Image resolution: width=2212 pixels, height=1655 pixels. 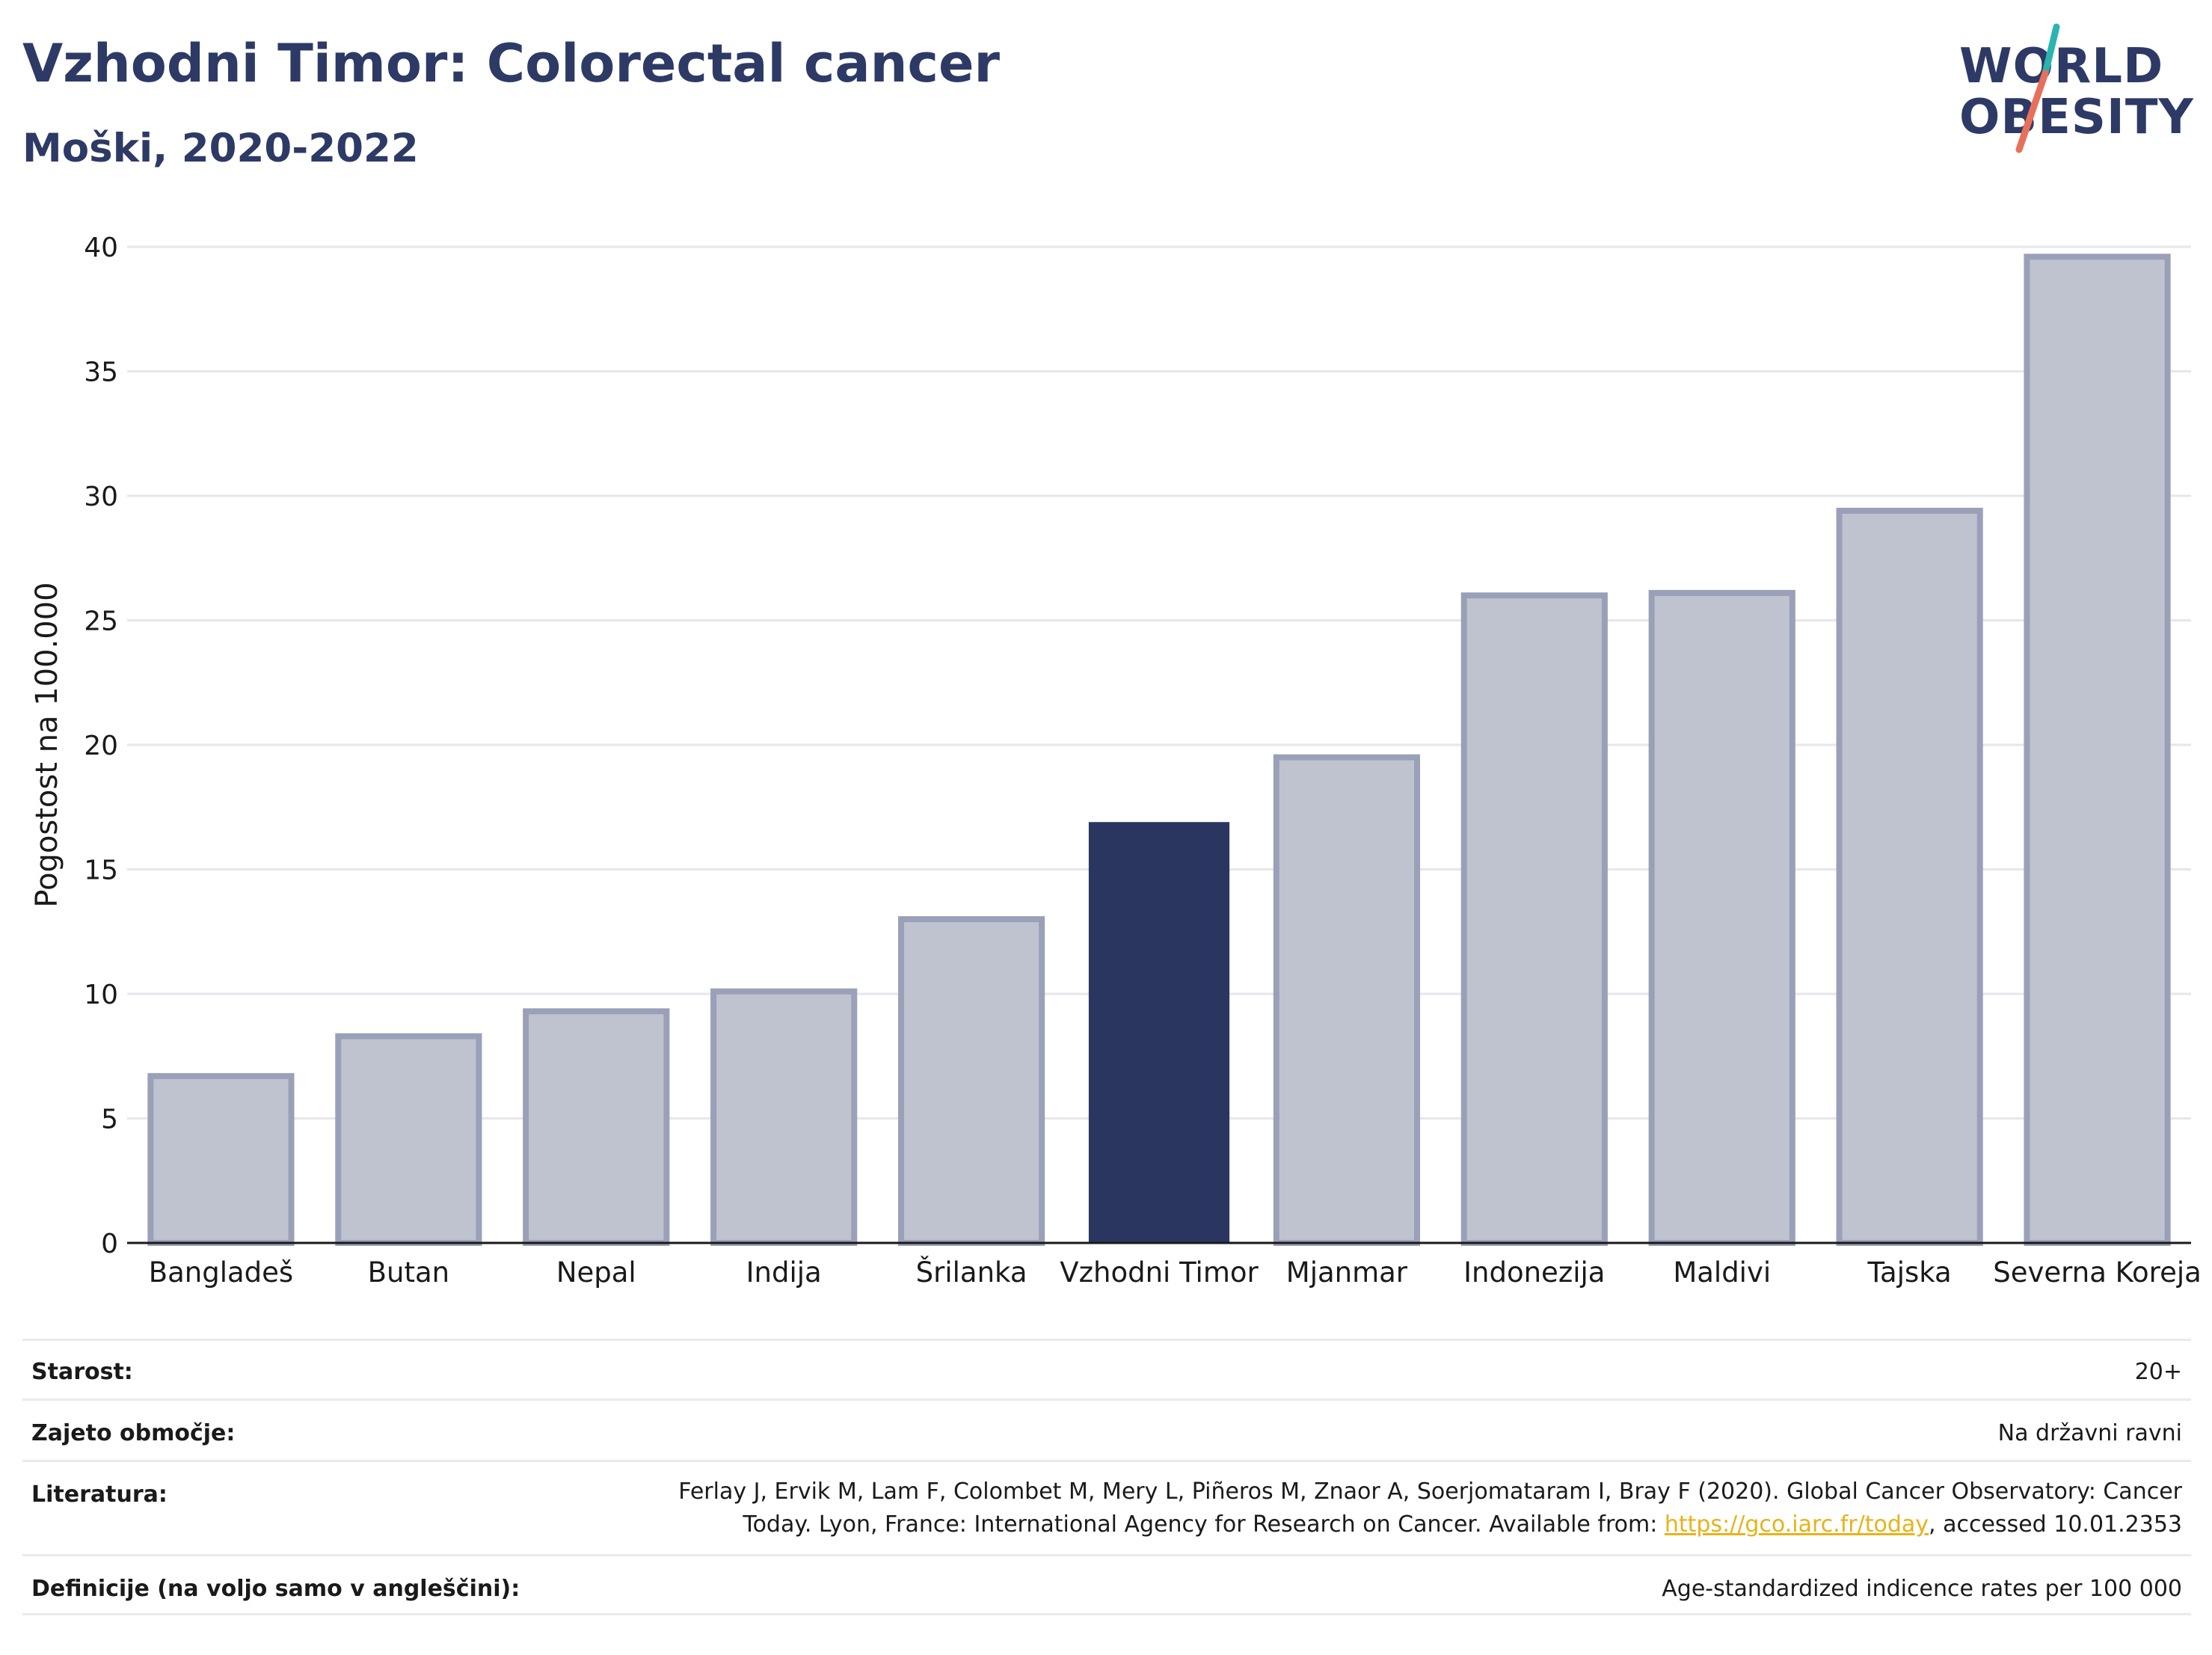 I want to click on info-row-age: Starost: 20+, so click(x=1106, y=1368).